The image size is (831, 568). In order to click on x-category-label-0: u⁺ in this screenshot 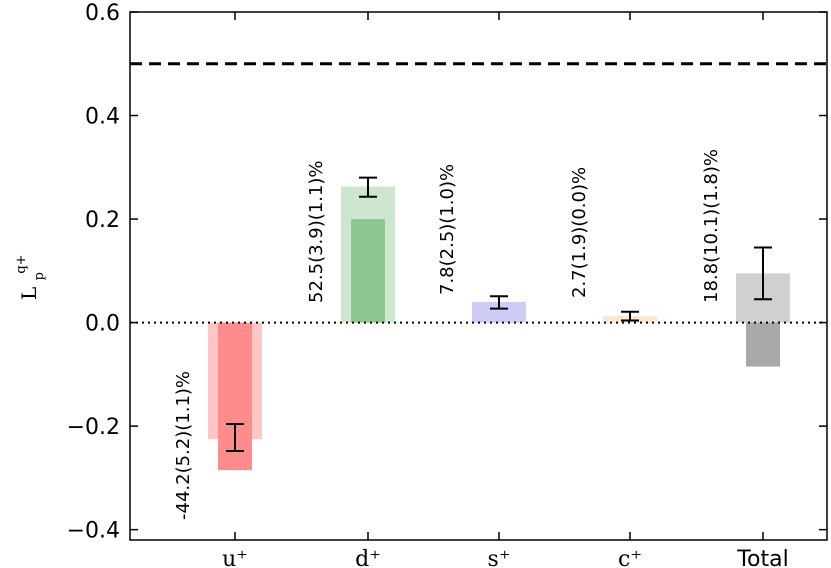, I will do `click(235, 557)`.